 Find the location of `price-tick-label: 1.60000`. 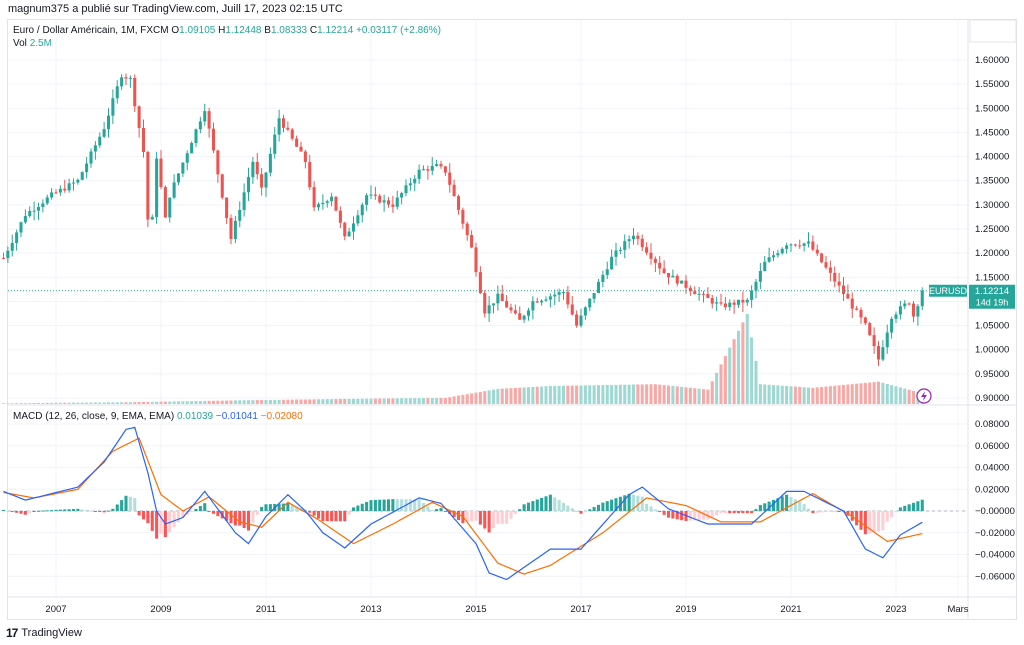

price-tick-label: 1.60000 is located at coordinates (992, 60).